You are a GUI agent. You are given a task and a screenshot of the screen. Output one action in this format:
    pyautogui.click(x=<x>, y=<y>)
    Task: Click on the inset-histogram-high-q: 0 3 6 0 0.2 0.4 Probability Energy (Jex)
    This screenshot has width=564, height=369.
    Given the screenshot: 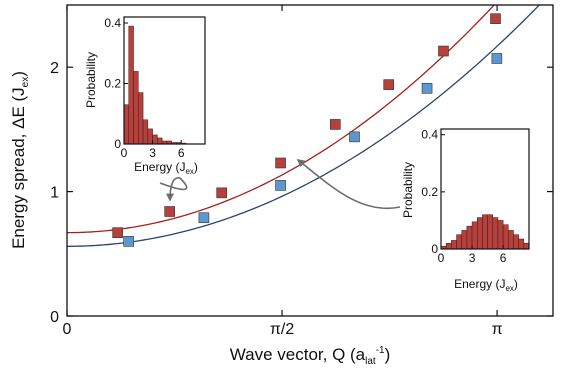 What is the action you would take?
    pyautogui.click(x=465, y=210)
    